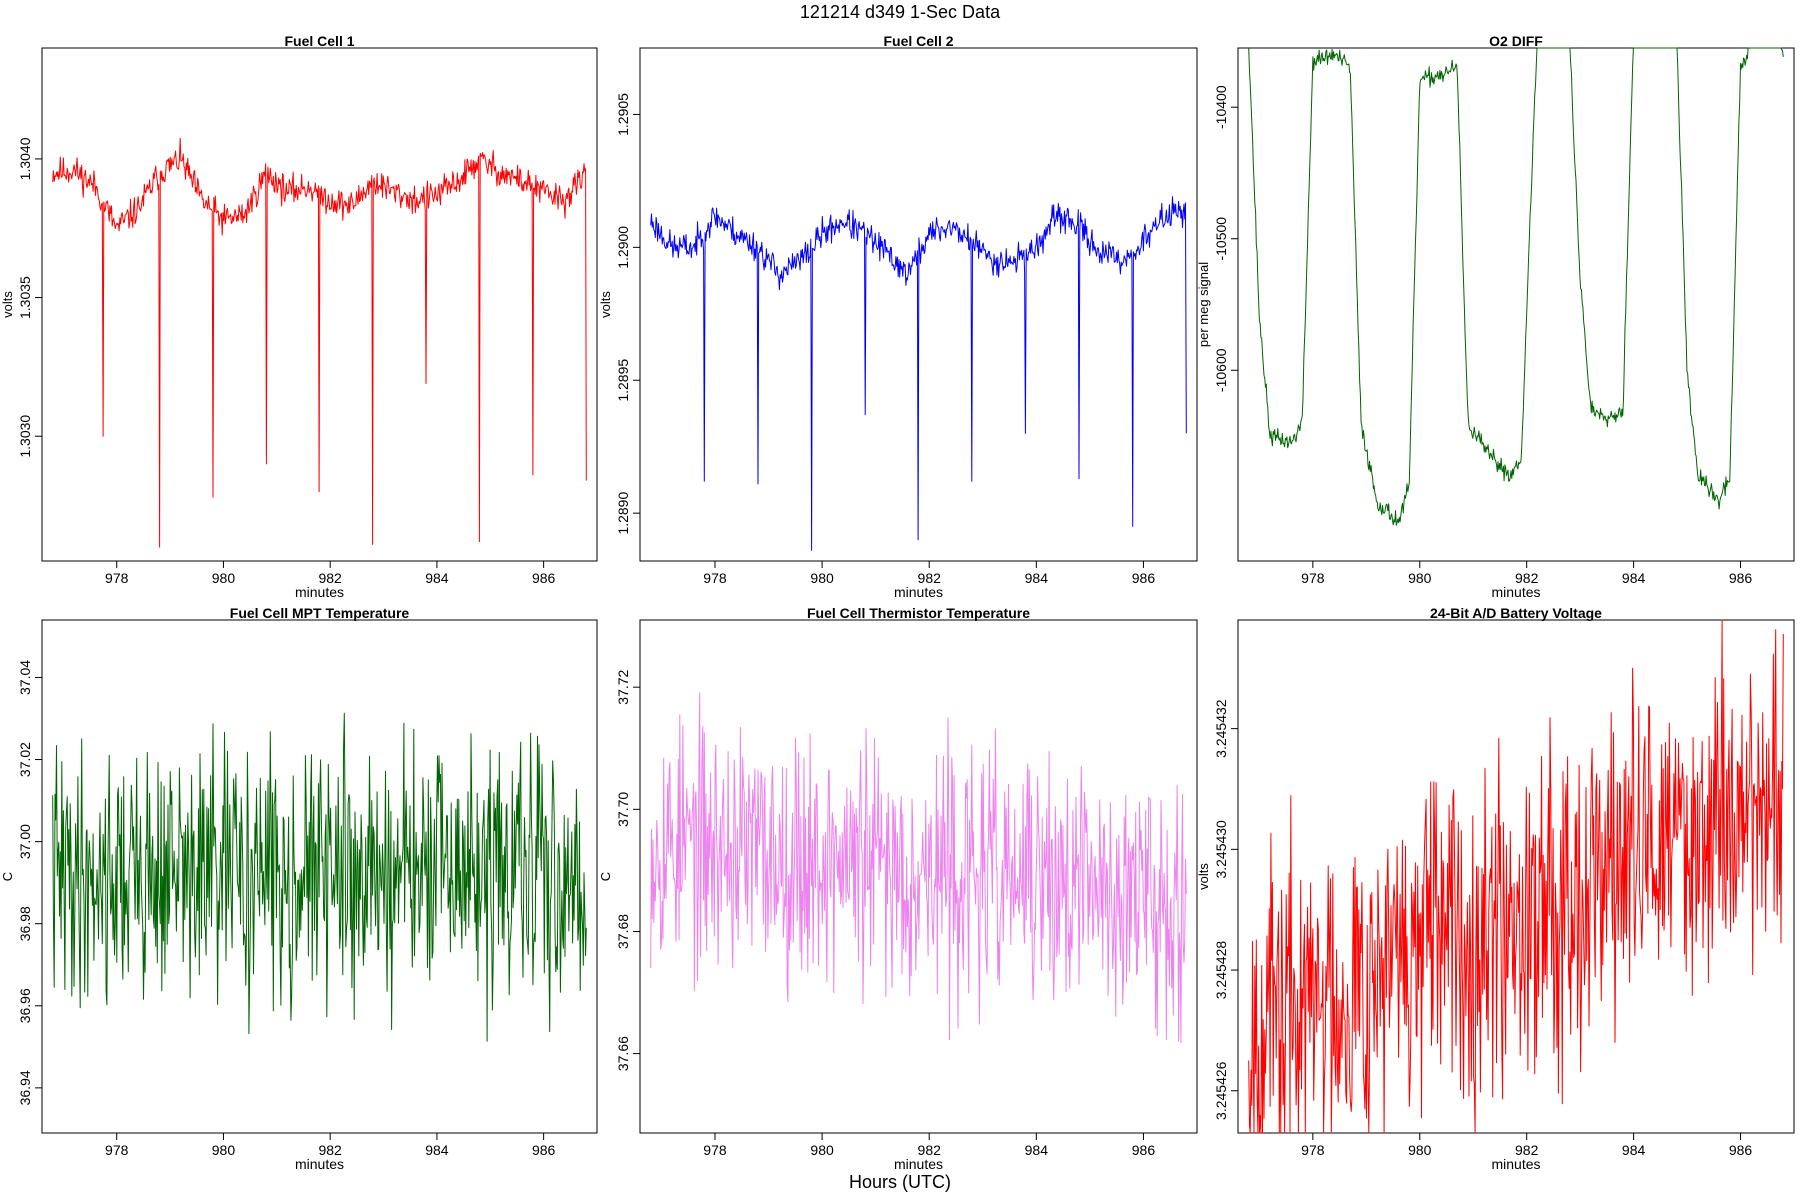  What do you see at coordinates (623, 809) in the screenshot?
I see `y-tick-label: 37.70` at bounding box center [623, 809].